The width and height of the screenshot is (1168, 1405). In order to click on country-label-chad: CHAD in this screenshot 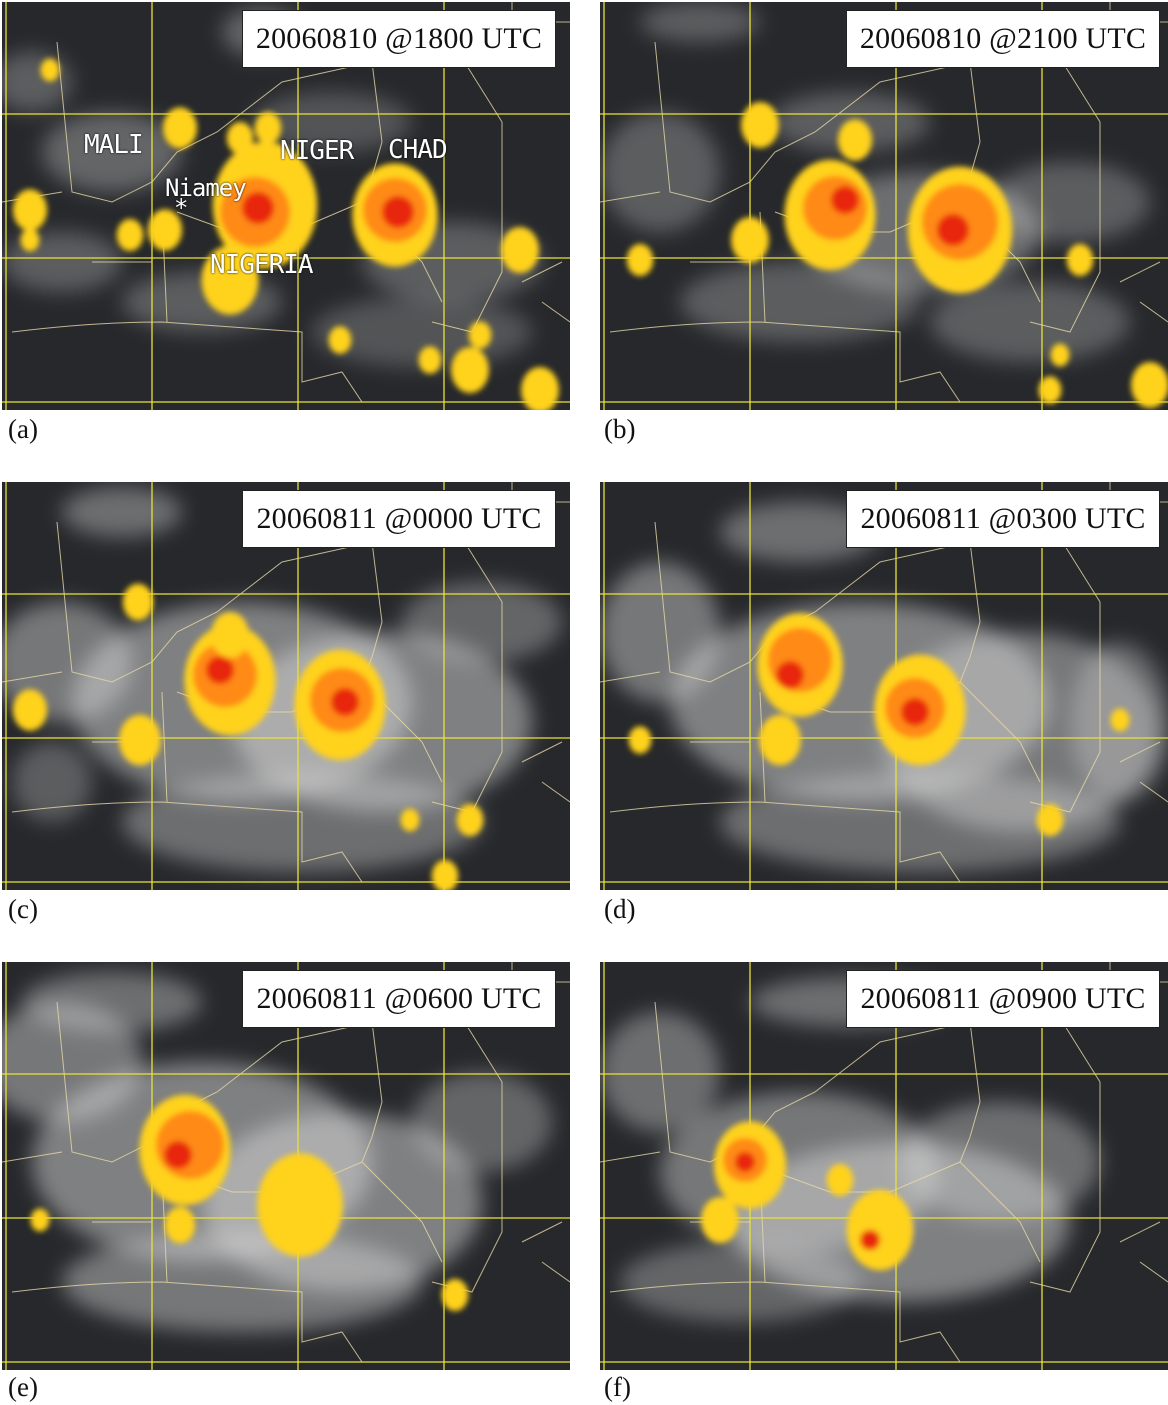, I will do `click(418, 150)`.